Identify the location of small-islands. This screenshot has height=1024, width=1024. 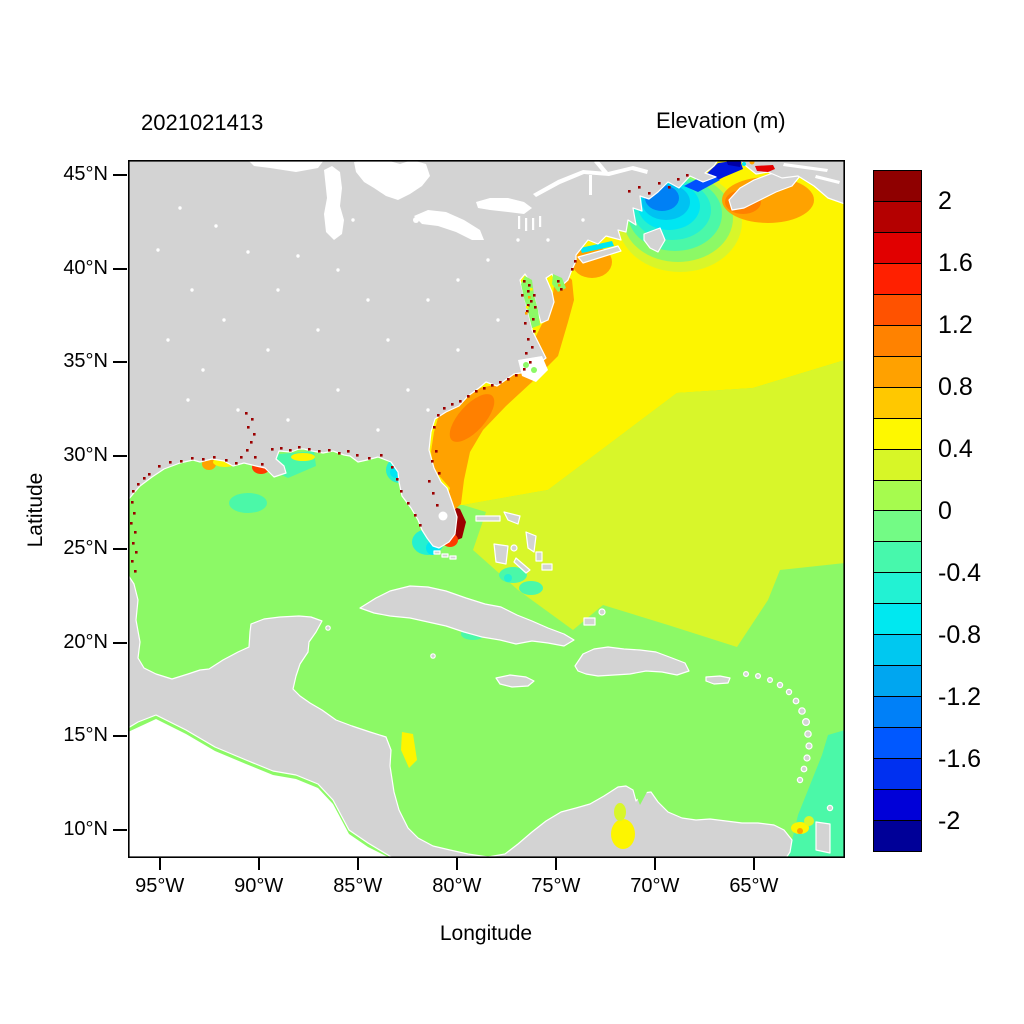
(391, 604).